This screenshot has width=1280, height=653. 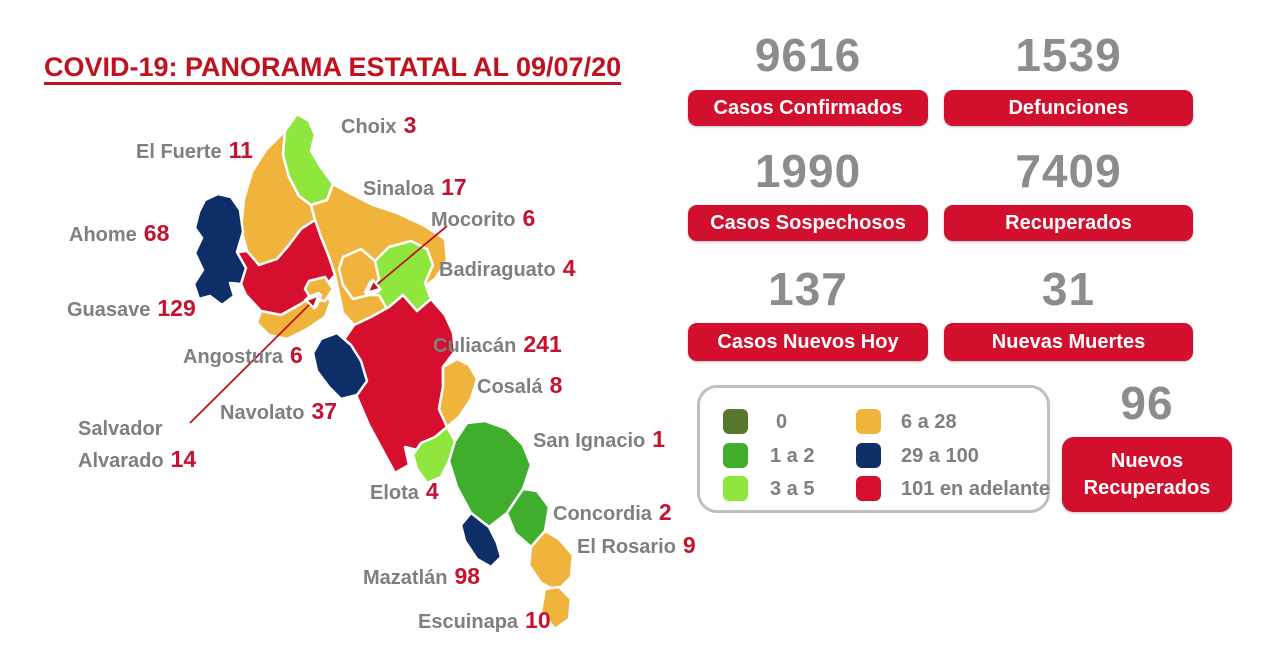 What do you see at coordinates (394, 493) in the screenshot?
I see `municipality-name: Elota` at bounding box center [394, 493].